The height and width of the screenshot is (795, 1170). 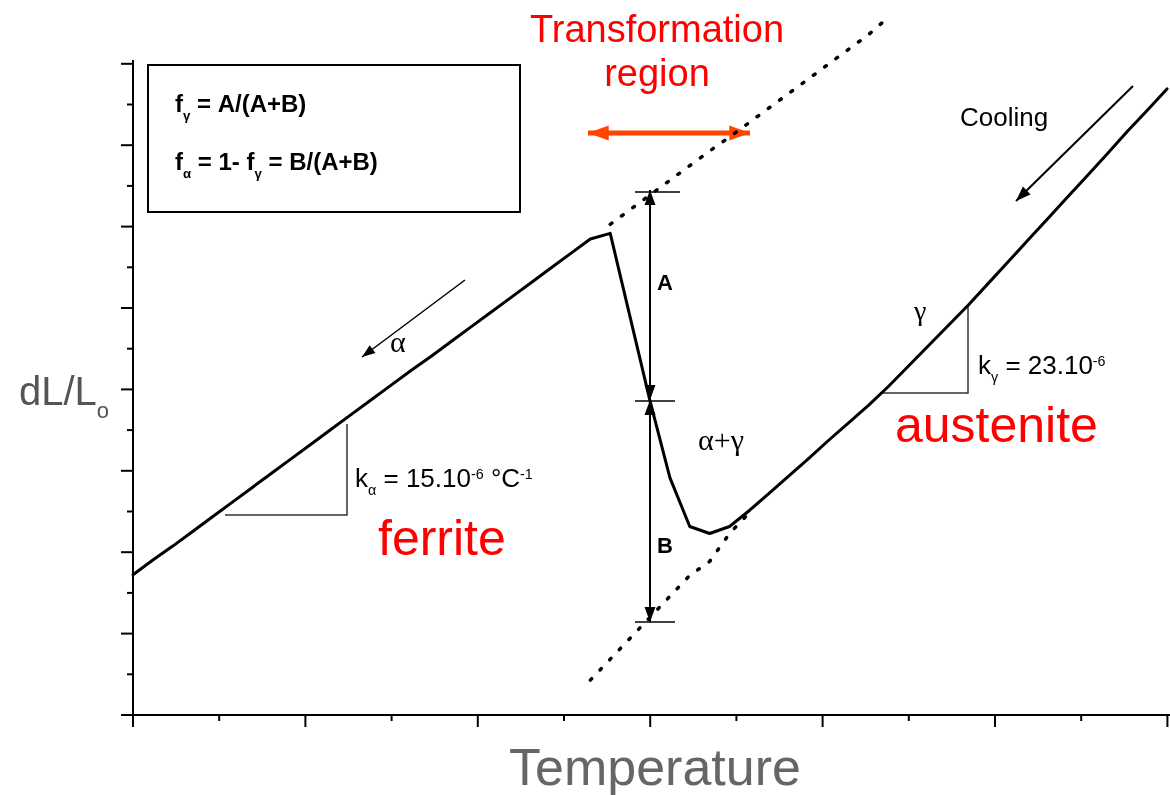 What do you see at coordinates (241, 106) in the screenshot?
I see `annotation: f$_{γ}$ = A/(A+B)` at bounding box center [241, 106].